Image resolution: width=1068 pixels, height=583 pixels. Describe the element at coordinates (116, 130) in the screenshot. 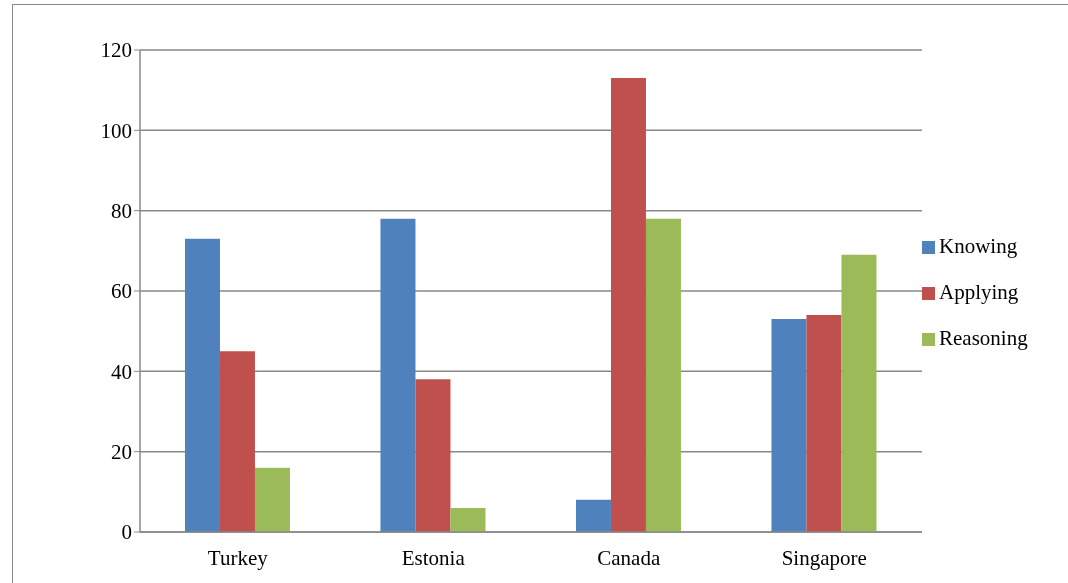

I see `y-tick-label: 100` at that location.